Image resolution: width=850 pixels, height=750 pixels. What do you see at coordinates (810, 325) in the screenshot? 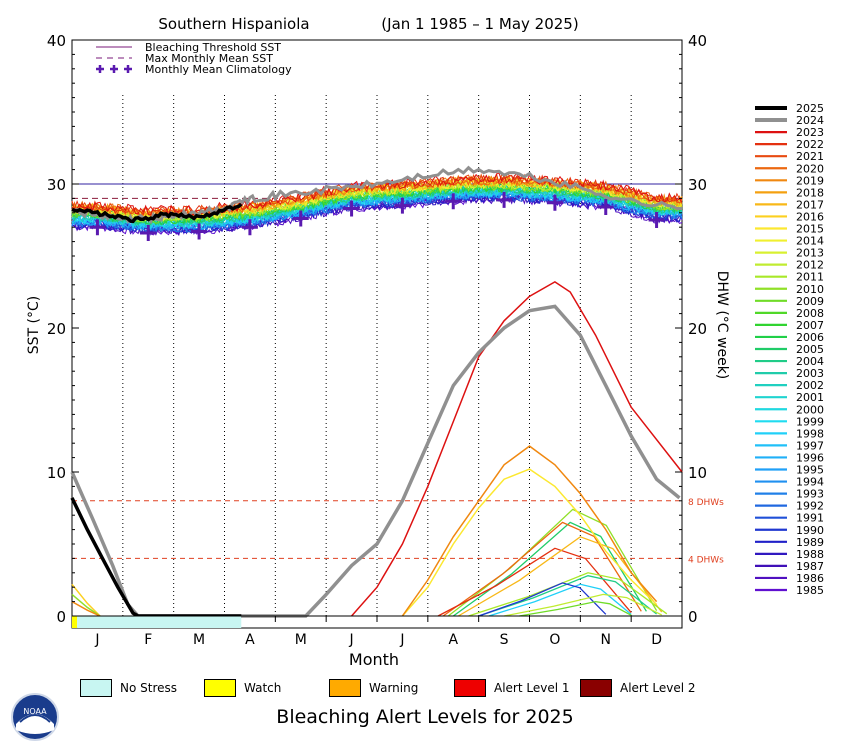
I see `year-legend-label: 2007` at bounding box center [810, 325].